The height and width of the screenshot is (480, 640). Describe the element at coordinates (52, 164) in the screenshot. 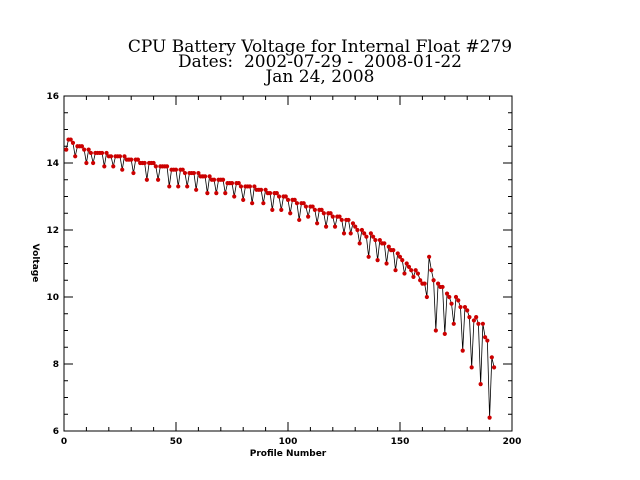

I see `y-tick-label: 14` at that location.